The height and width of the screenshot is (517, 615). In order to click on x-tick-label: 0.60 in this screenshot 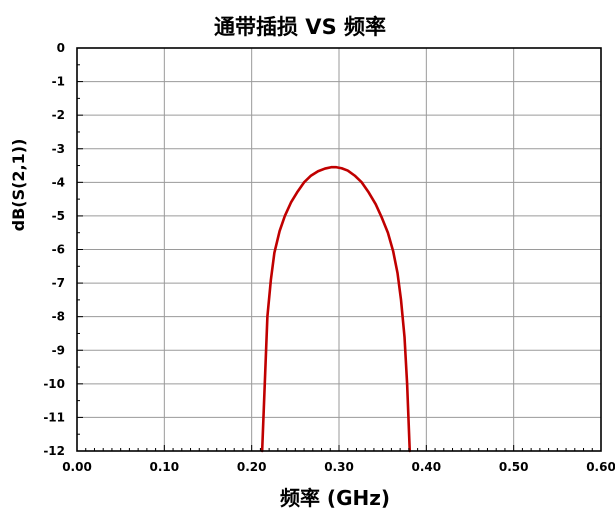, I will do `click(600, 467)`.